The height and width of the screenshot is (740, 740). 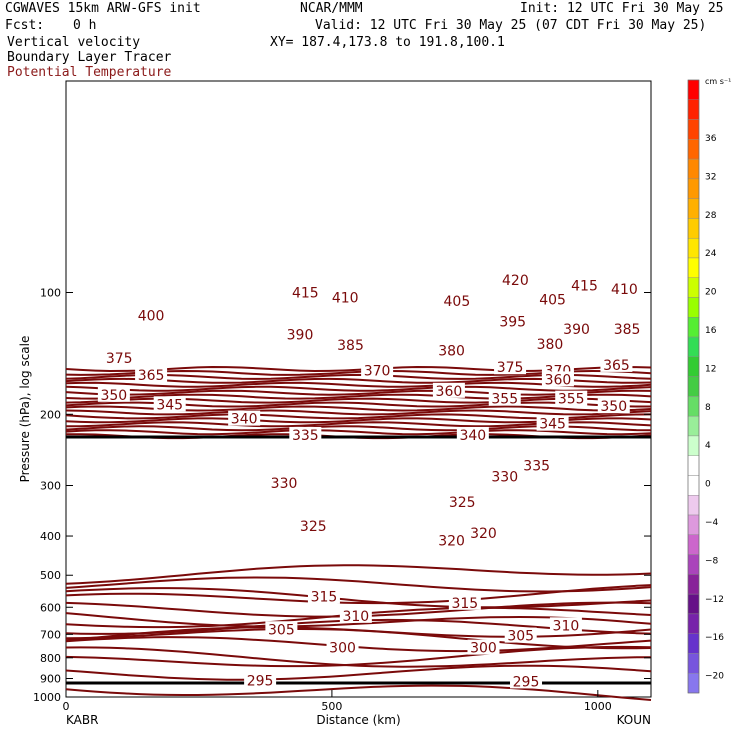 I want to click on fcst-label: Fcst:, so click(x=25, y=25).